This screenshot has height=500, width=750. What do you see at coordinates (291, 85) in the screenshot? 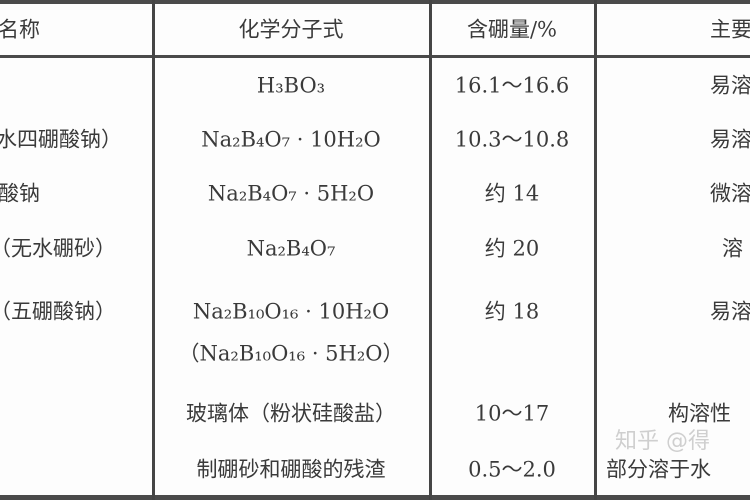
I see `cell-formula: H₃BO₃` at bounding box center [291, 85].